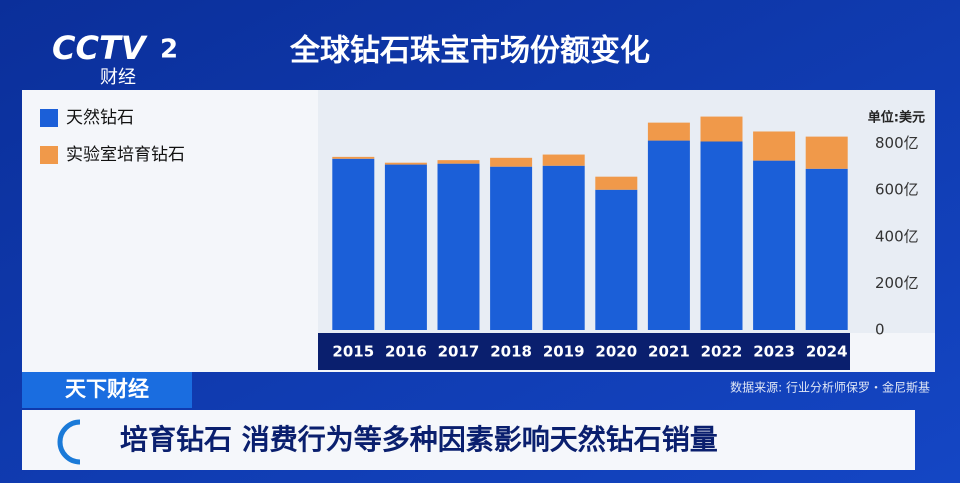  What do you see at coordinates (169, 50) in the screenshot?
I see `logo-channel: 2` at bounding box center [169, 50].